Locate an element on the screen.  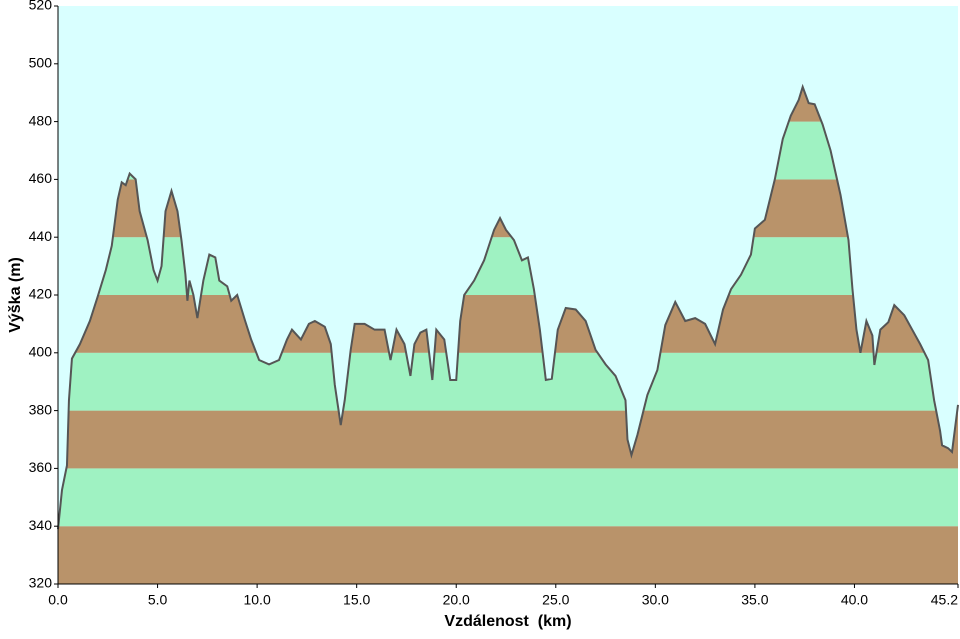
x-tick-label: 0.0 is located at coordinates (58, 600).